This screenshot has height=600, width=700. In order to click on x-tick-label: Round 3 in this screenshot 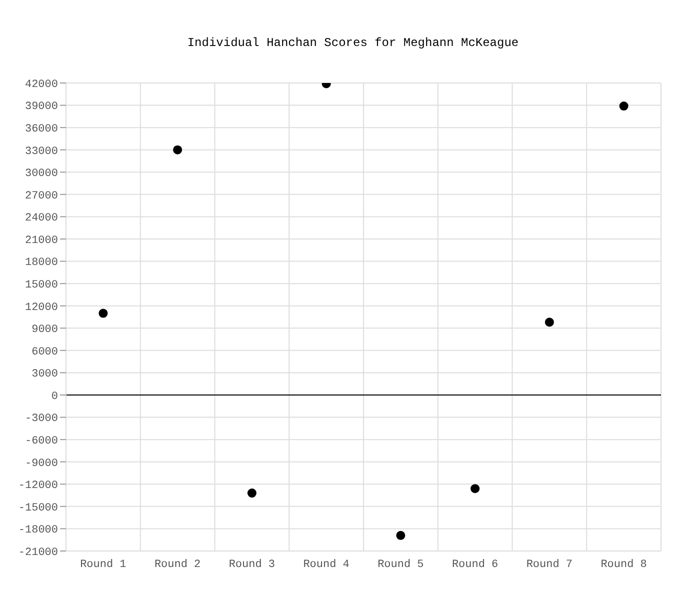, I will do `click(252, 564)`.